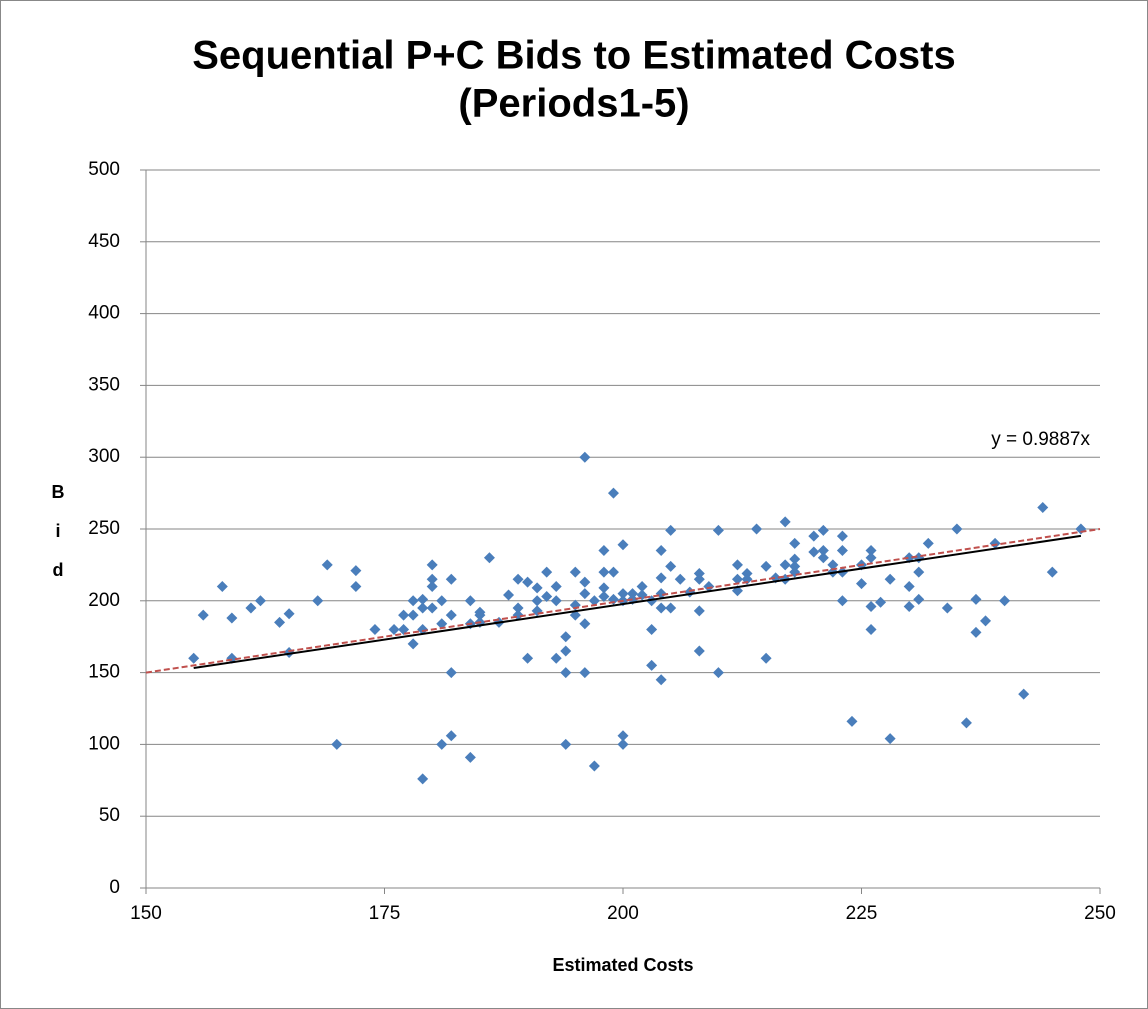  What do you see at coordinates (104, 743) in the screenshot?
I see `y-tick-label: 100` at bounding box center [104, 743].